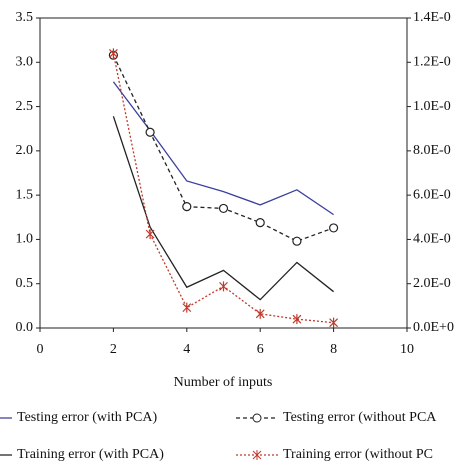  Describe the element at coordinates (25, 283) in the screenshot. I see `y-tick-label: 0.5` at that location.